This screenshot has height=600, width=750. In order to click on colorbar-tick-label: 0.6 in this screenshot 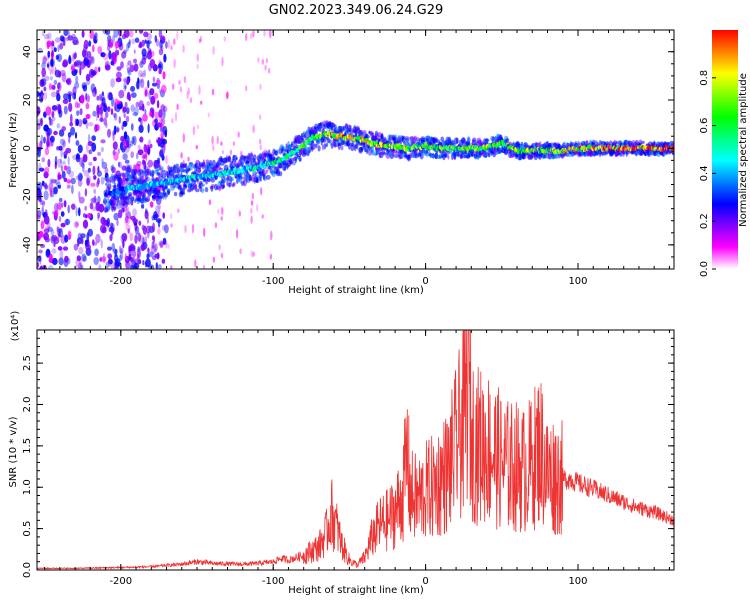, I will do `click(704, 126)`.